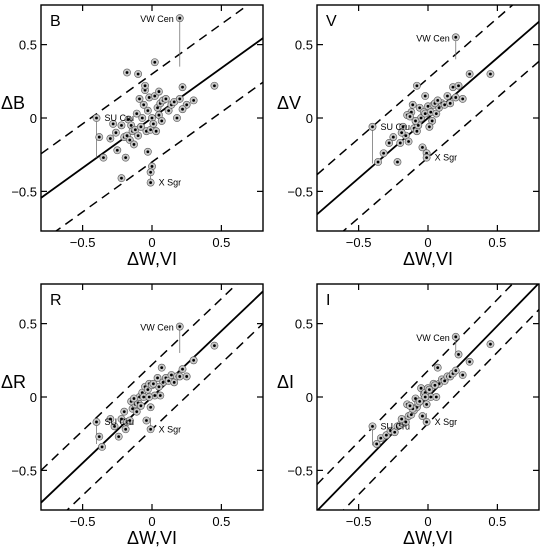 This screenshot has height=548, width=544. What do you see at coordinates (328, 300) in the screenshot?
I see `panel-label: I` at bounding box center [328, 300].